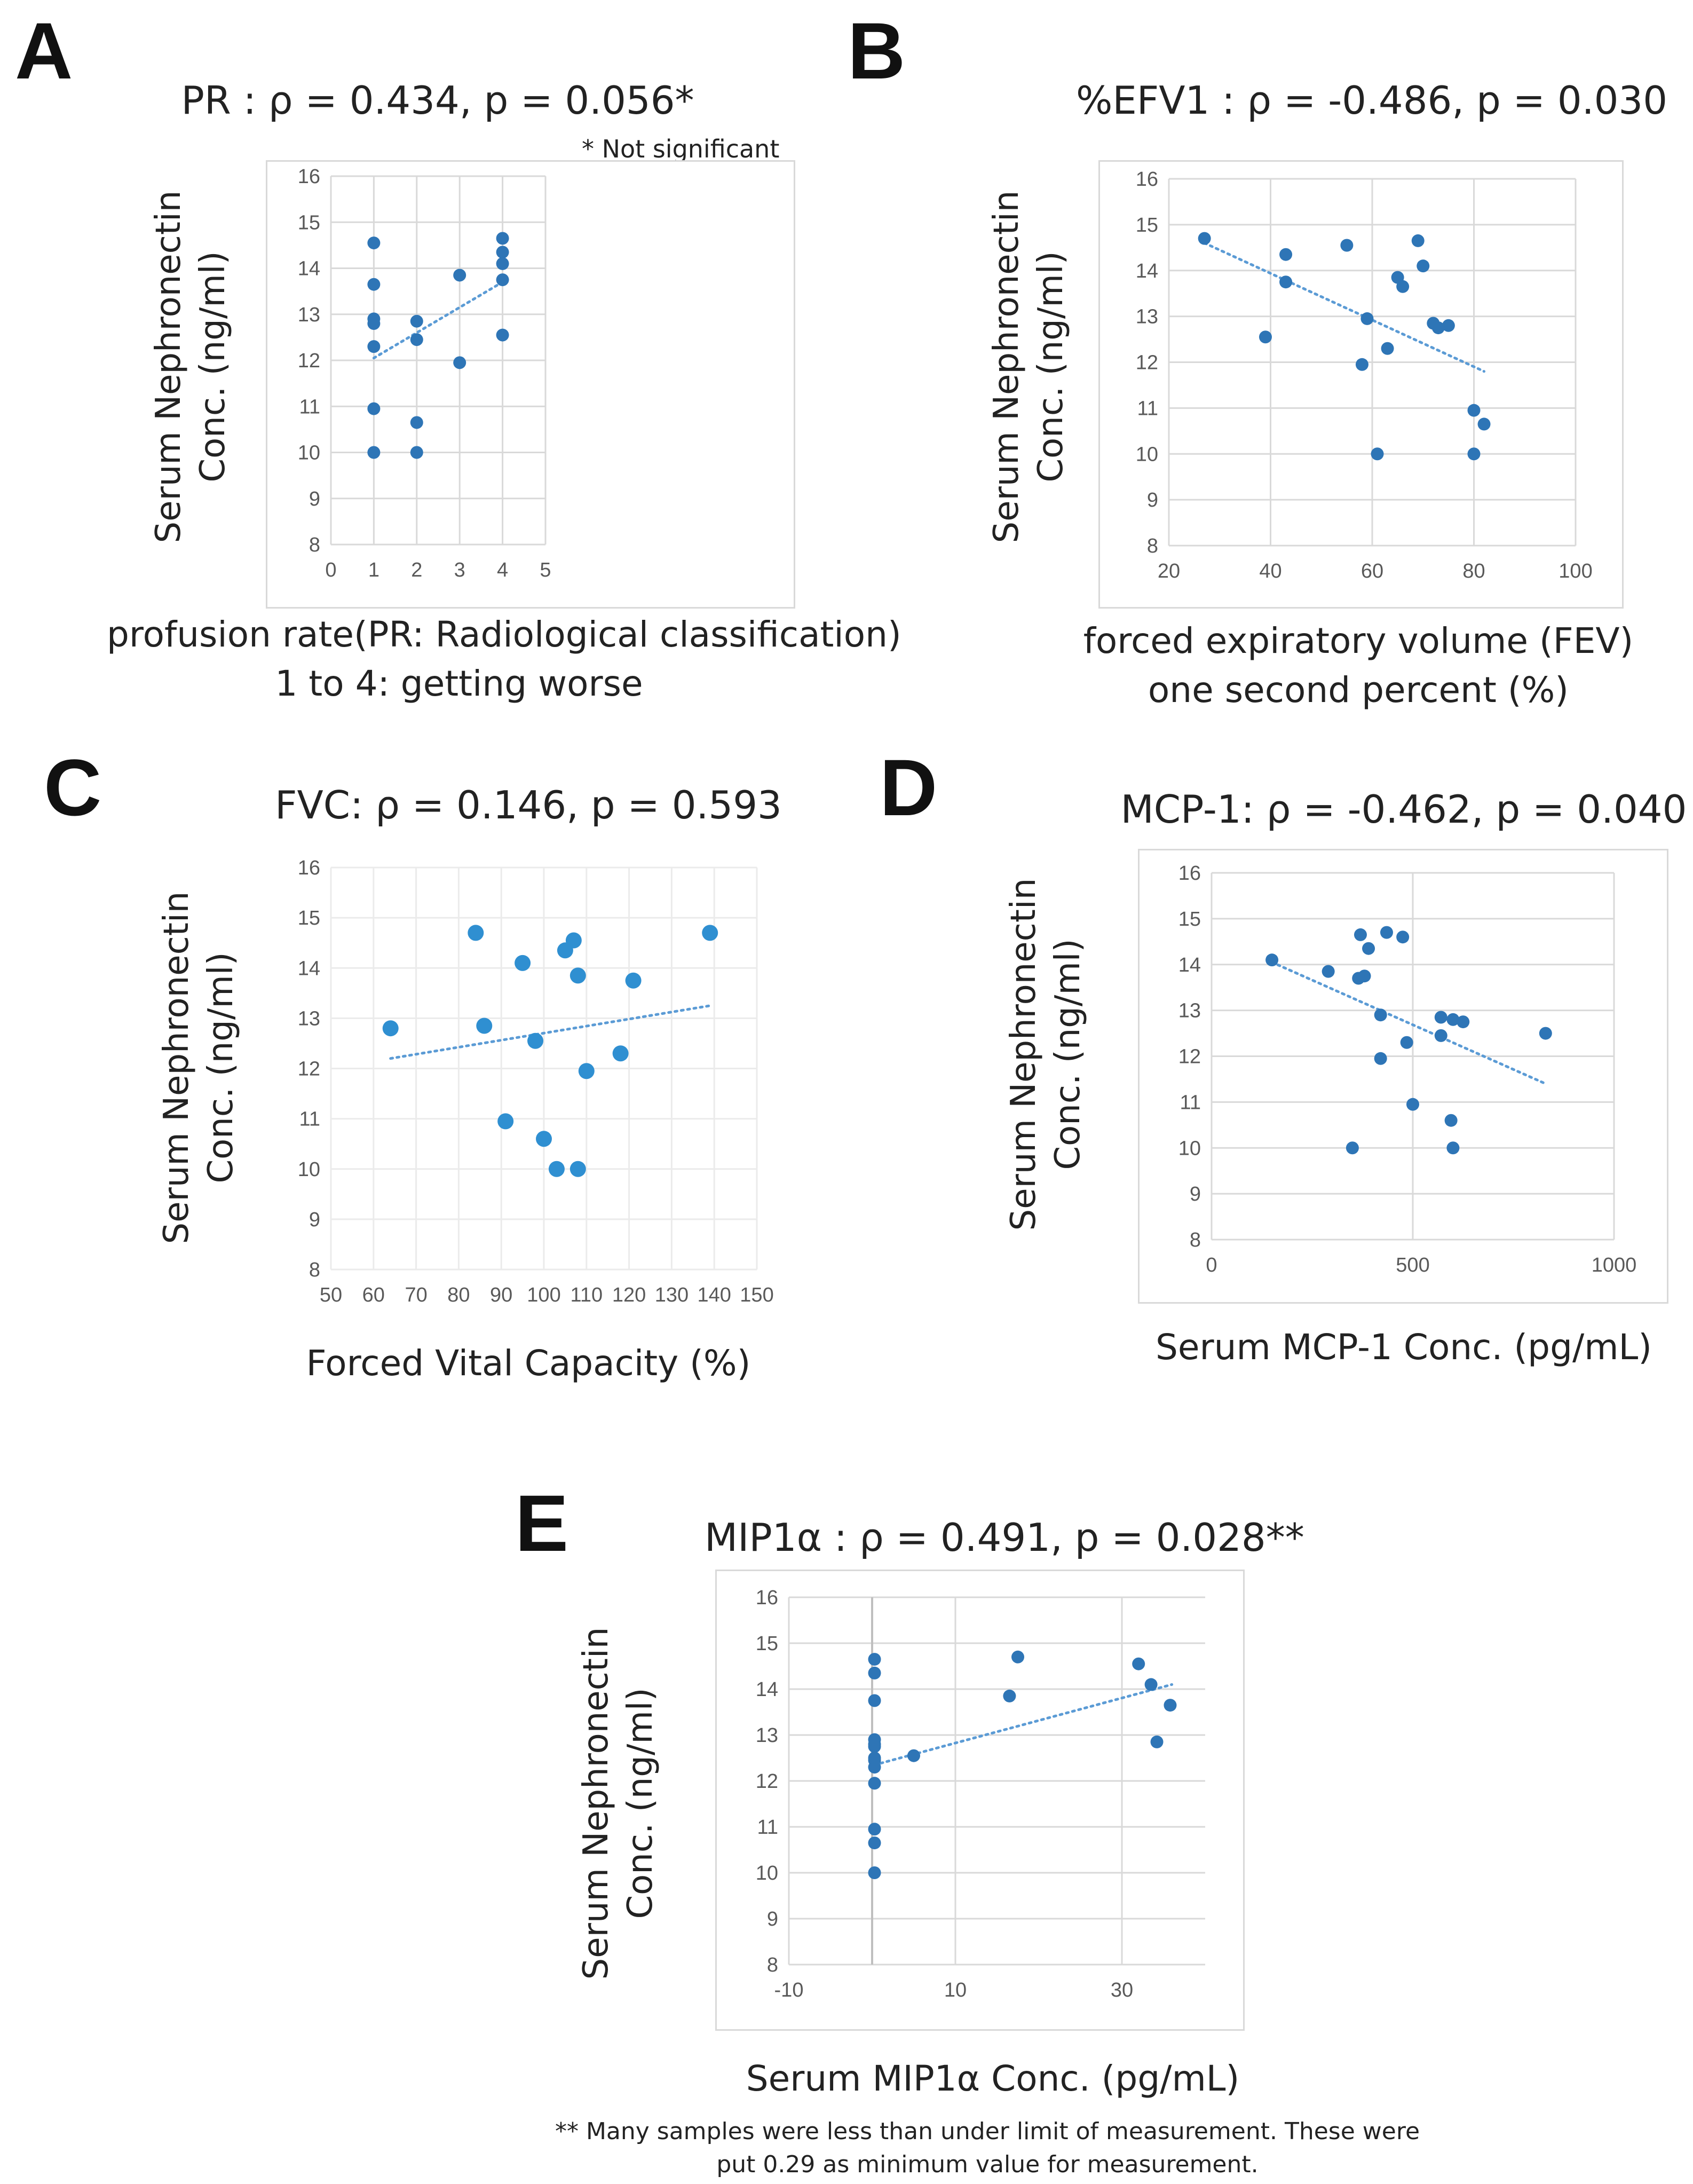 This screenshot has width=1693, height=2184. What do you see at coordinates (1169, 571) in the screenshot?
I see `x-tick-label: 20` at bounding box center [1169, 571].